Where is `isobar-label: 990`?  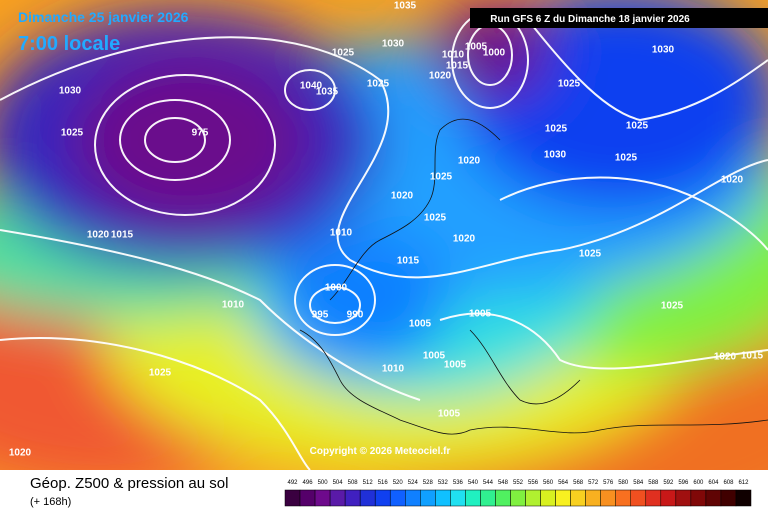 isobar-label: 990 is located at coordinates (355, 315).